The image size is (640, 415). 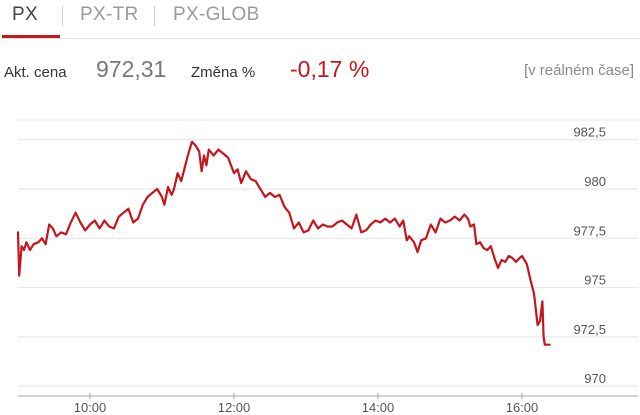 I want to click on x-axis-ticks: 10:00 12:00 14:00 16:00, so click(x=328, y=404).